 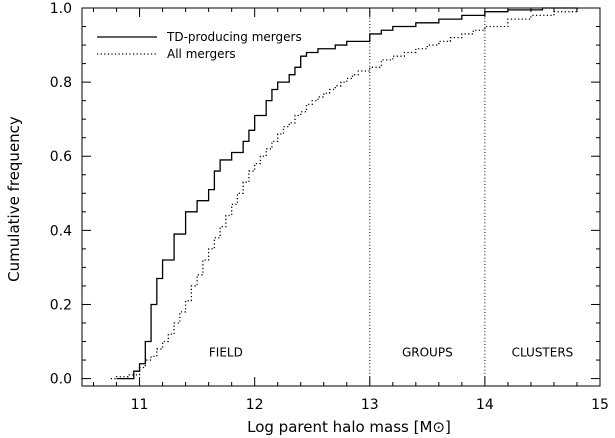 I want to click on y-tick-label: 0.2, so click(x=61, y=305).